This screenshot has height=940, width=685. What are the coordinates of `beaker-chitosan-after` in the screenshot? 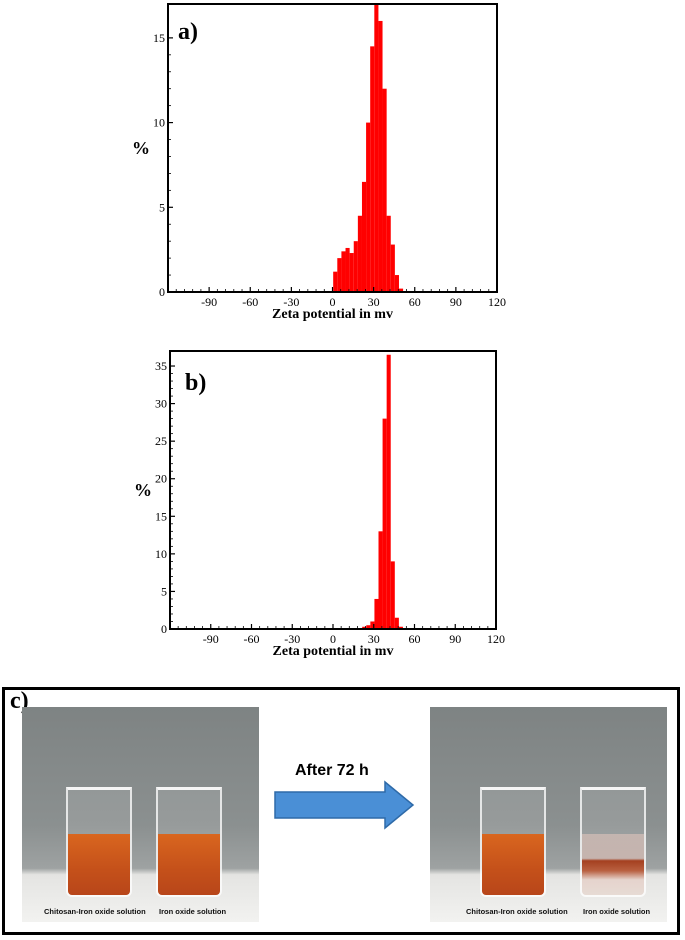 It's located at (513, 842).